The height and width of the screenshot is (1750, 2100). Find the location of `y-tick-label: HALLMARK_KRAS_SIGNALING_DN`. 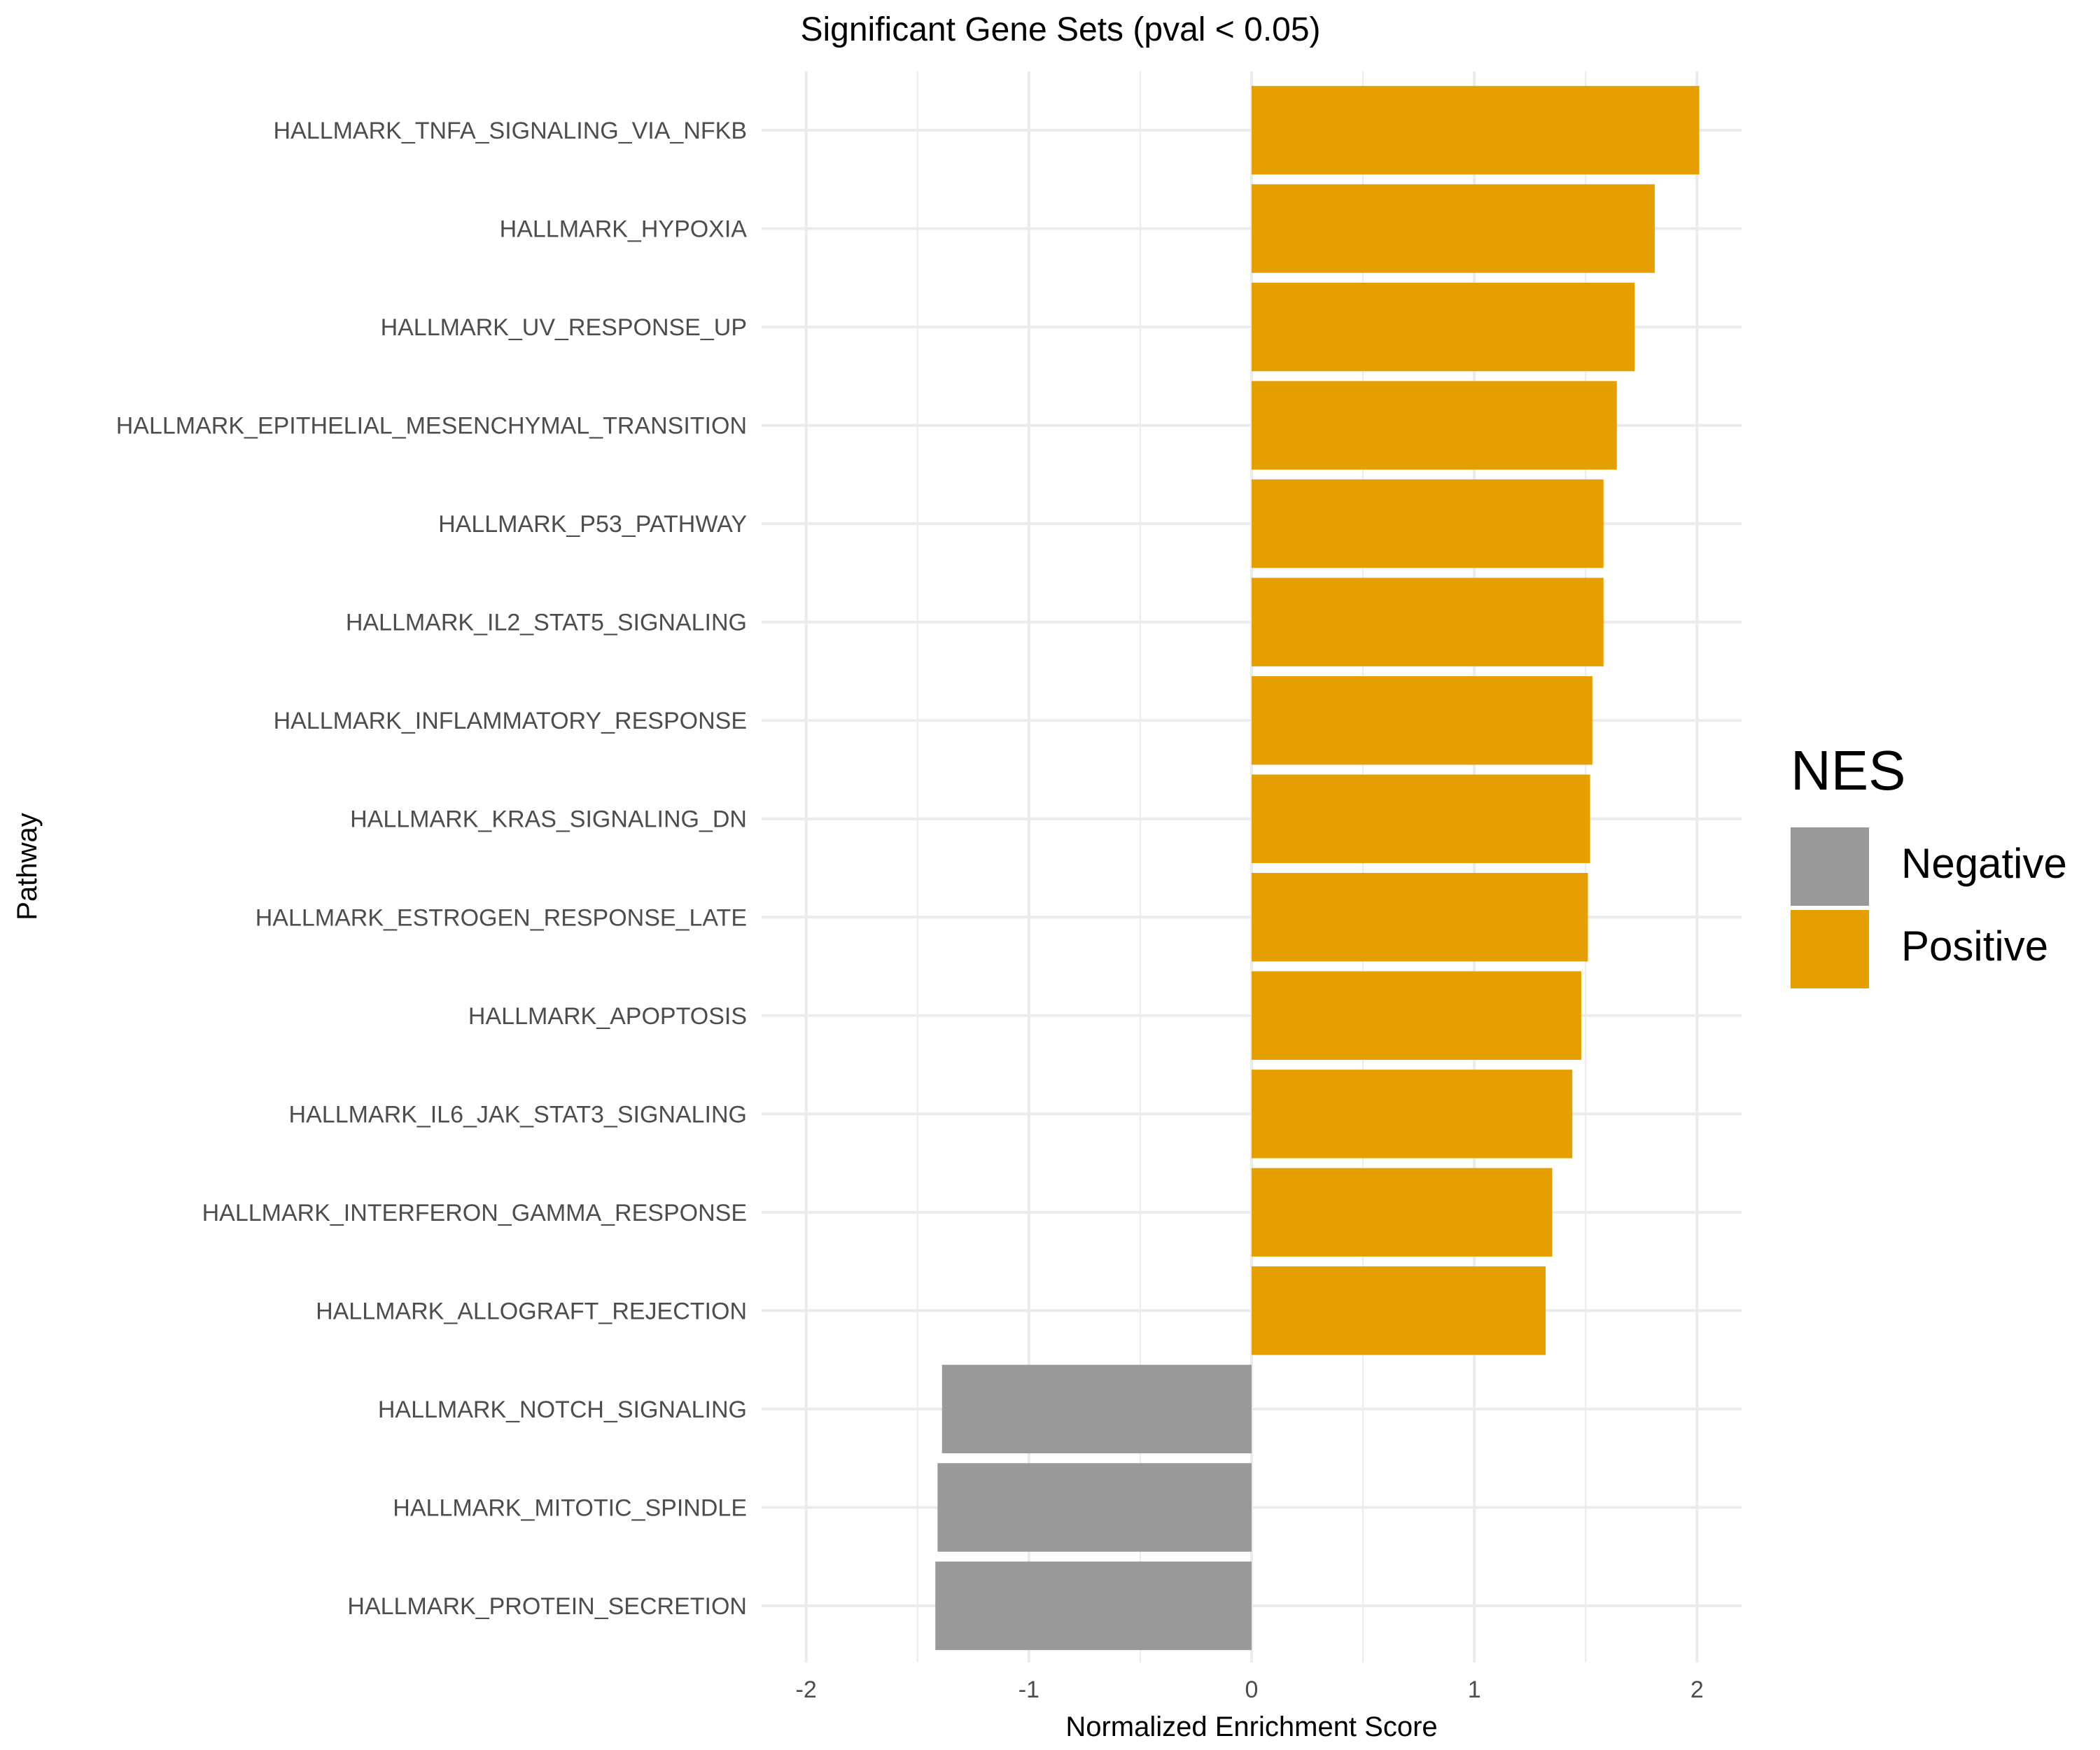

y-tick-label: HALLMARK_KRAS_SIGNALING_DN is located at coordinates (548, 819).